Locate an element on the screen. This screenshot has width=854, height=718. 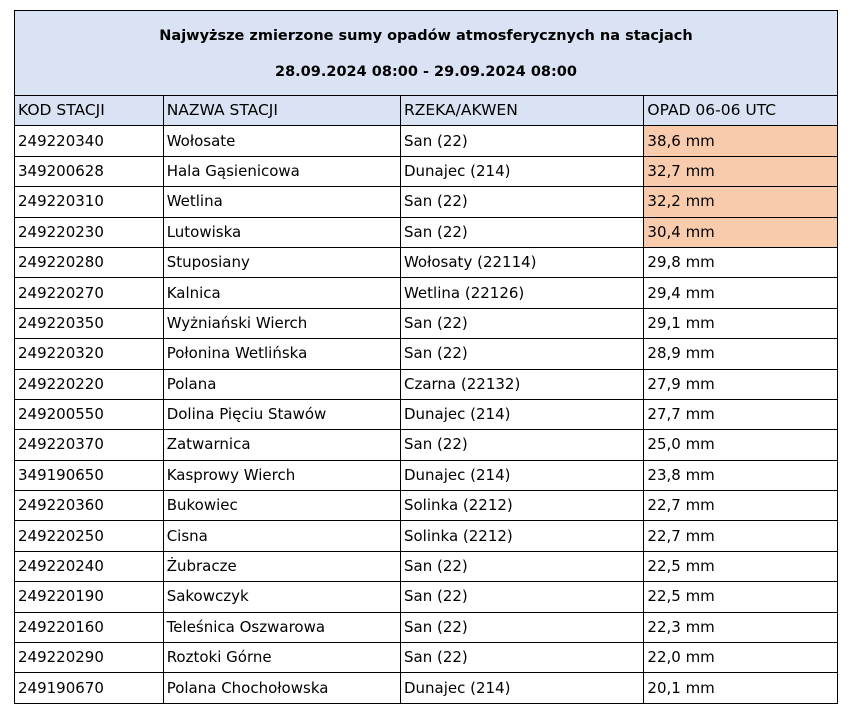
table-row: 249220290 Roztoki Górne San (22) 22,0 mm is located at coordinates (426, 658).